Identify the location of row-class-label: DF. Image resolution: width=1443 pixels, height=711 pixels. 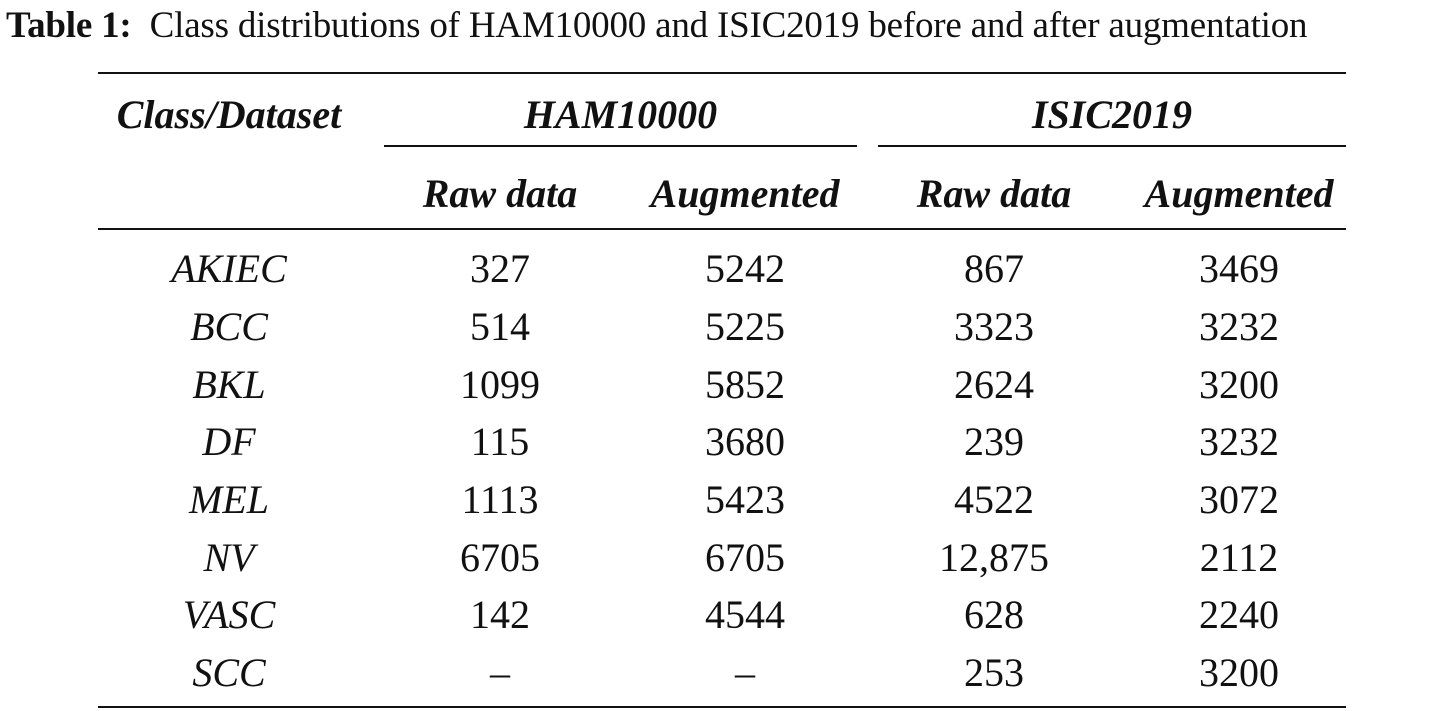
(229, 441).